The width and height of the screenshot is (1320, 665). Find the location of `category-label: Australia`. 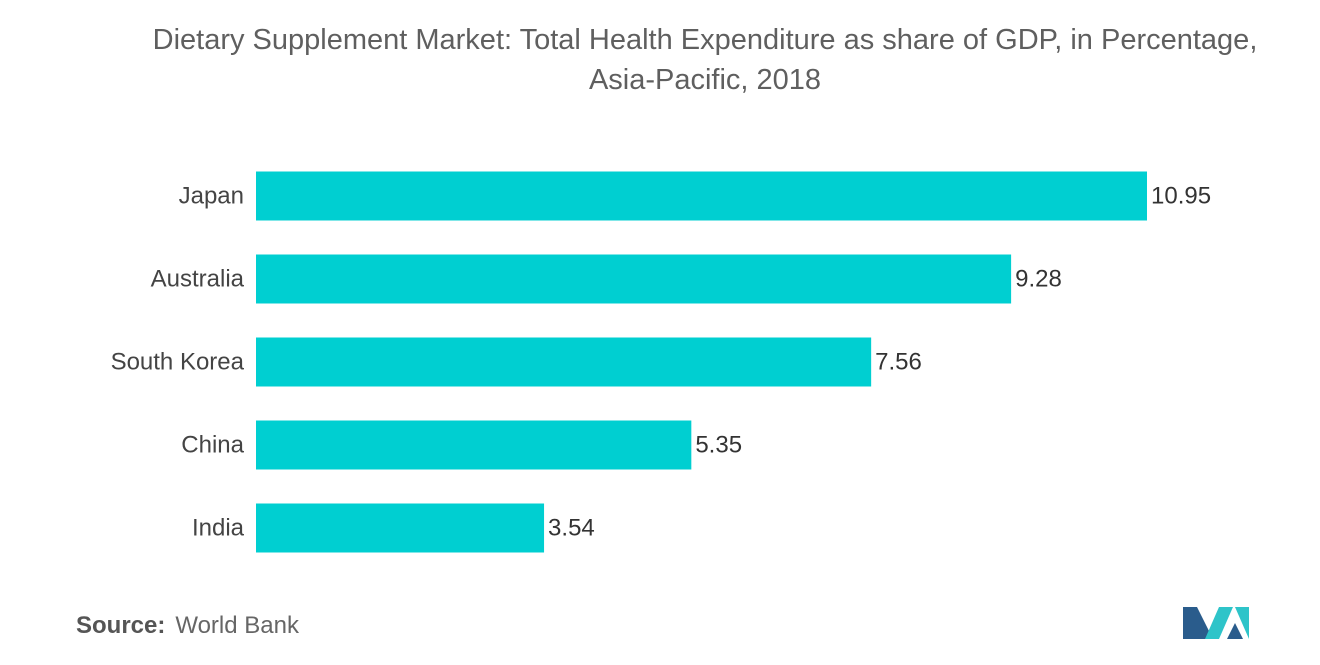

category-label: Australia is located at coordinates (198, 279).